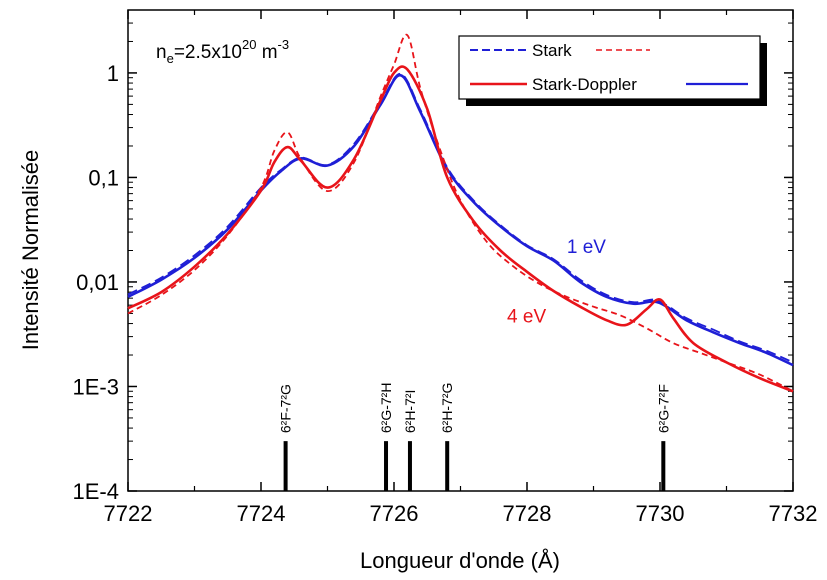 This screenshot has width=827, height=580. I want to click on y-tick-label: 1E-4, so click(96, 491).